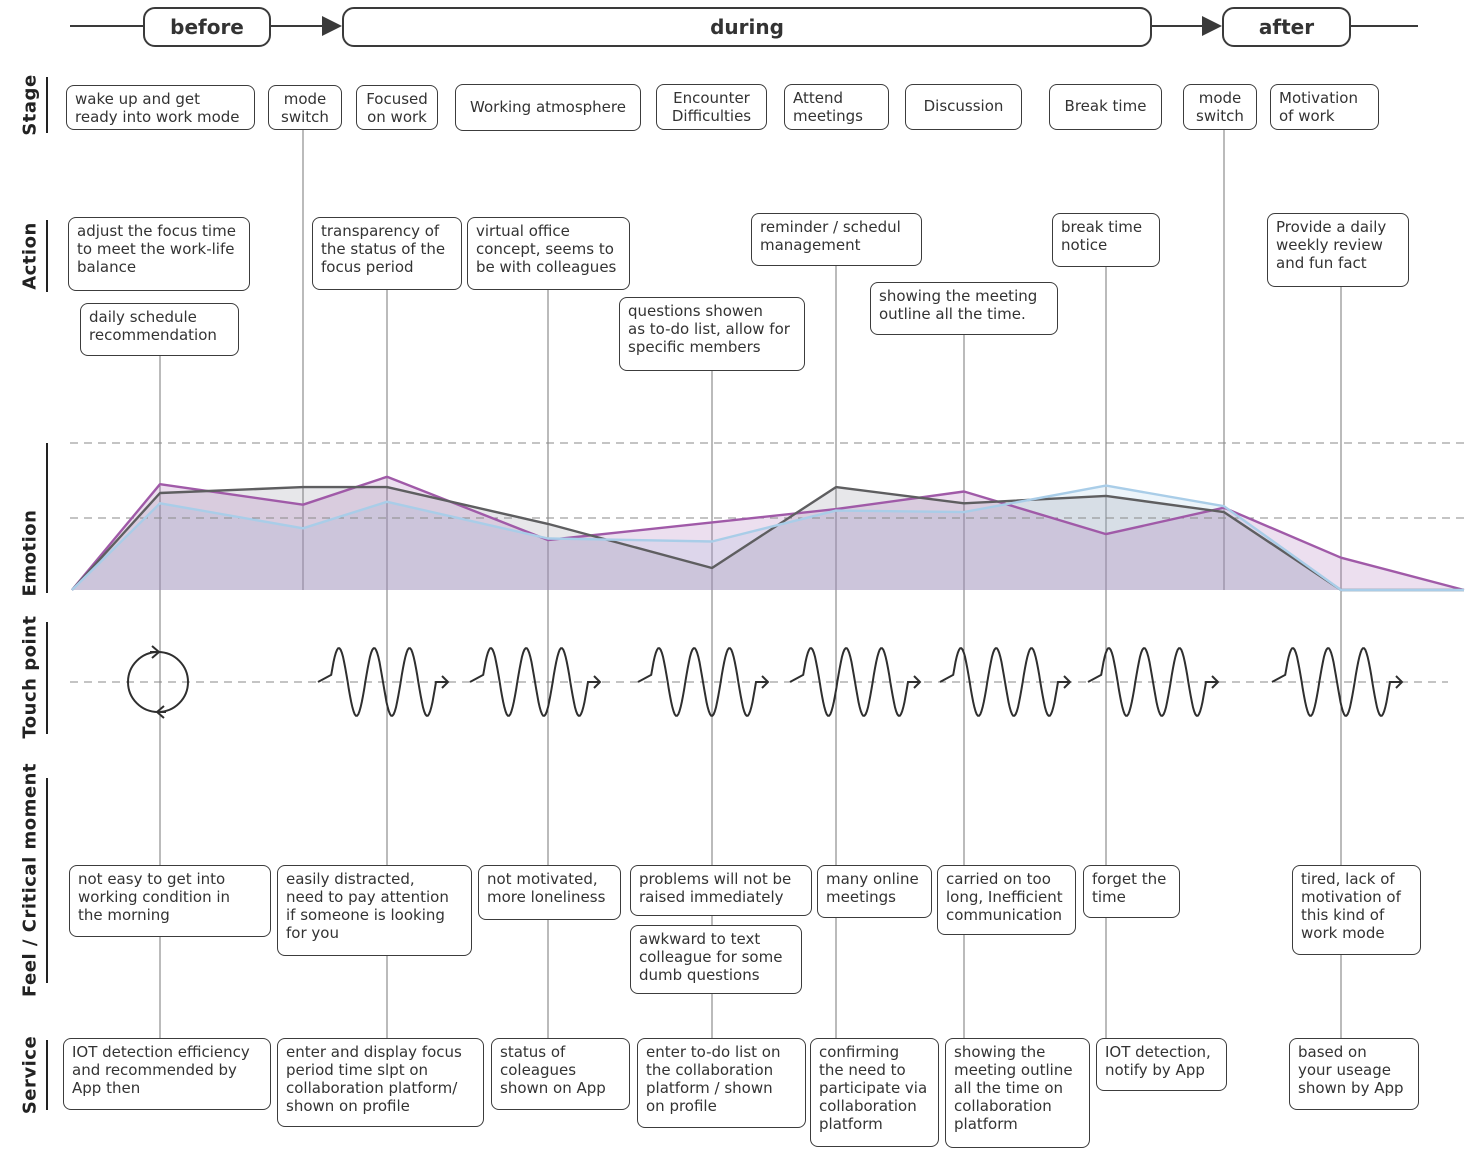 This screenshot has height=1160, width=1484. I want to click on cycle-icon, so click(158, 682).